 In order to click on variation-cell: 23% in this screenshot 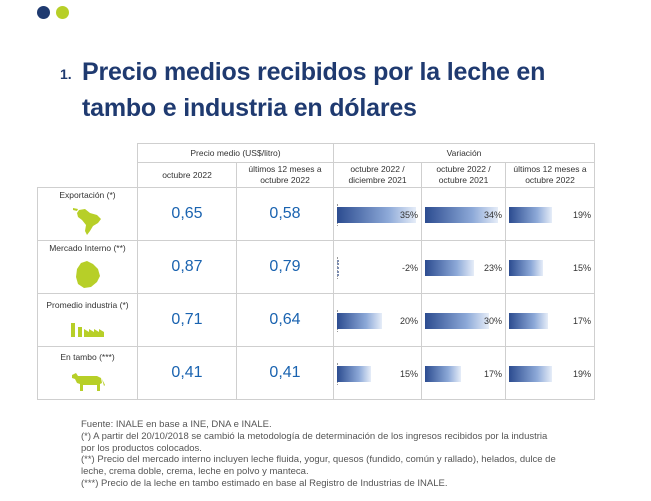, I will do `click(463, 267)`.